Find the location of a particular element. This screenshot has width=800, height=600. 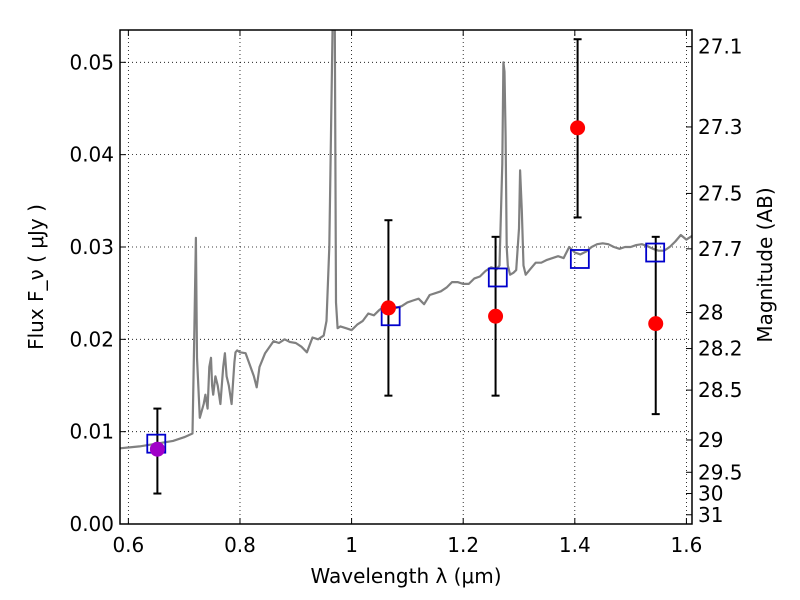

x-tick-label: 1.6 is located at coordinates (687, 545).